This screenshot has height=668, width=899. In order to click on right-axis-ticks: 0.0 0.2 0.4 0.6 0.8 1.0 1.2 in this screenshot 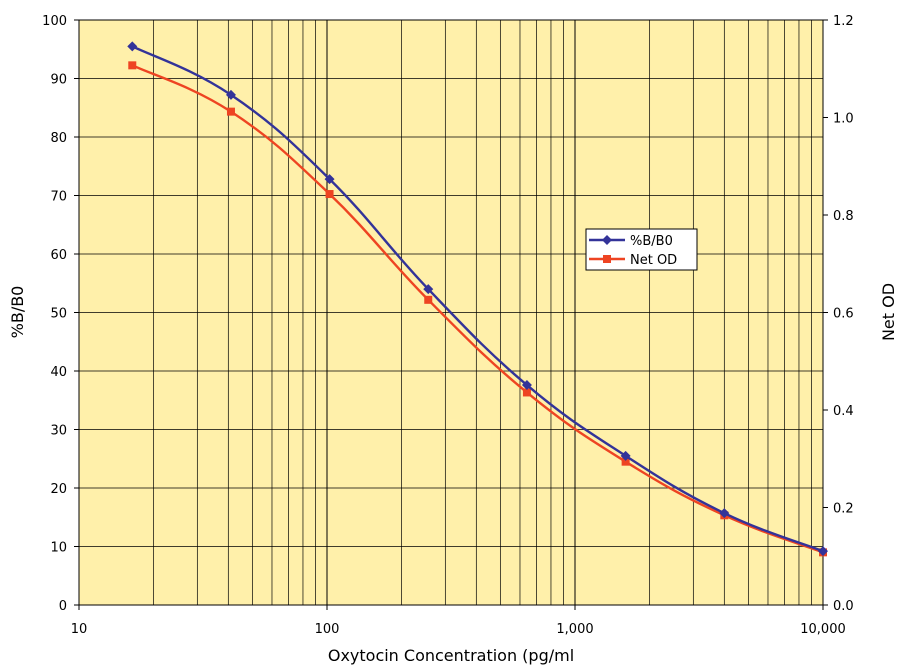, I will do `click(838, 314)`.